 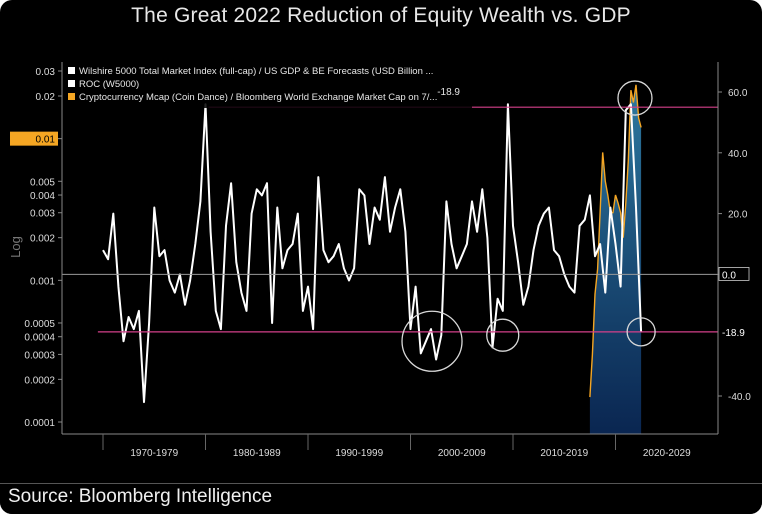 I want to click on left-tick-label: 0.0001, so click(x=39, y=423).